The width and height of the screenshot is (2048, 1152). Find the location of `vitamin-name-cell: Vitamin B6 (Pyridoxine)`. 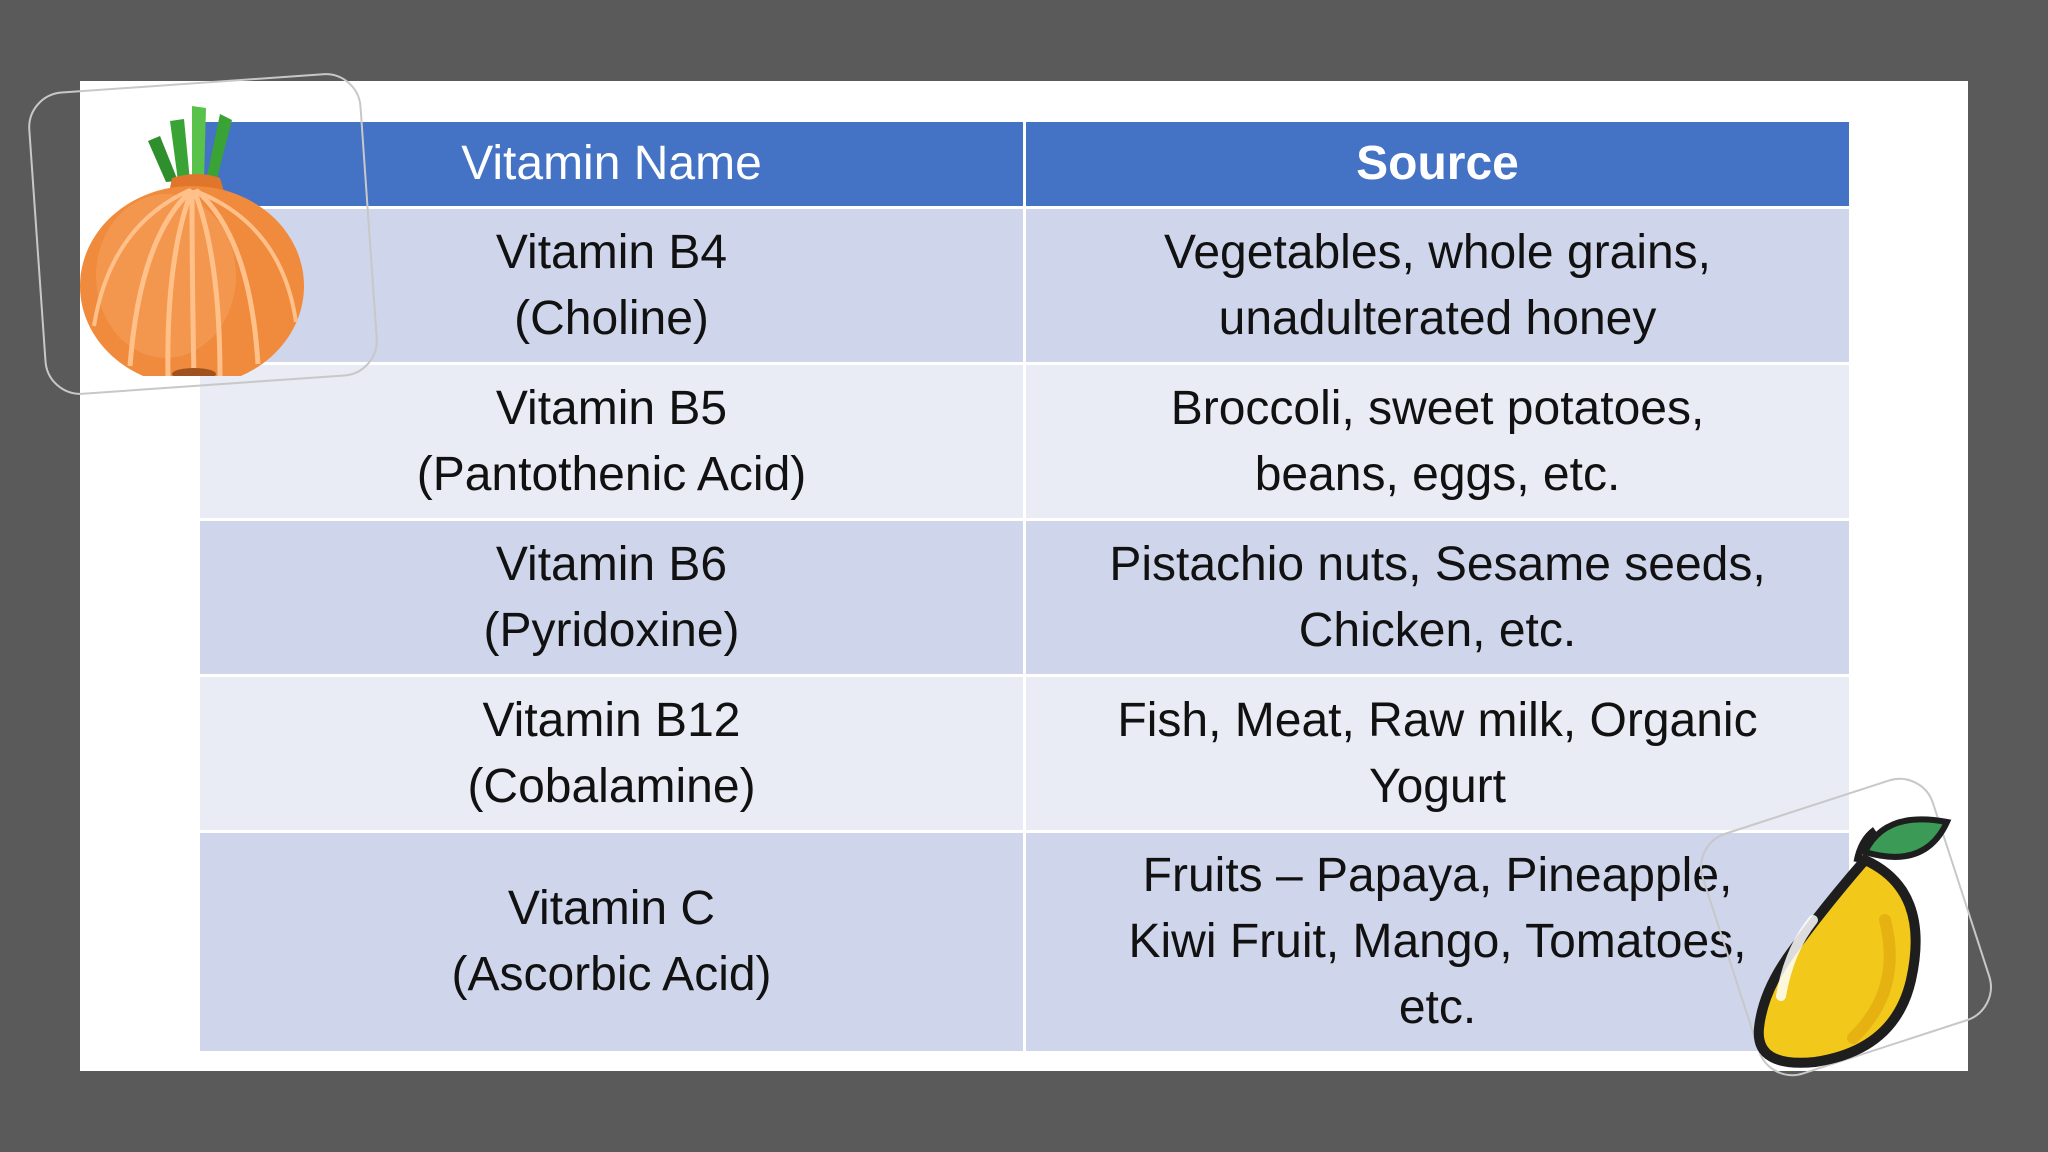

vitamin-name-cell: Vitamin B6 (Pyridoxine) is located at coordinates (611, 597).